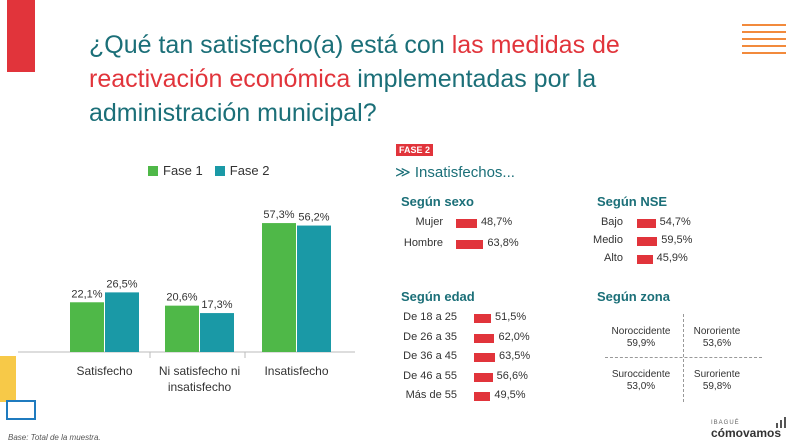  I want to click on zona-vertical-divider, so click(683, 358).